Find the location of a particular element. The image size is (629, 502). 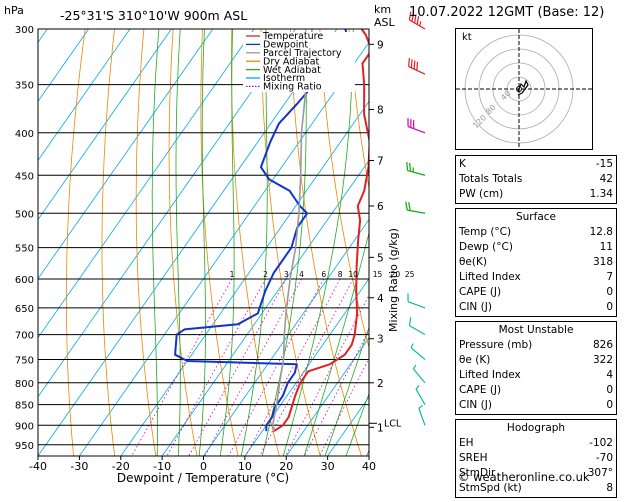

location-title: -25°31'S 310°10'W 900m ASL is located at coordinates (153, 15).